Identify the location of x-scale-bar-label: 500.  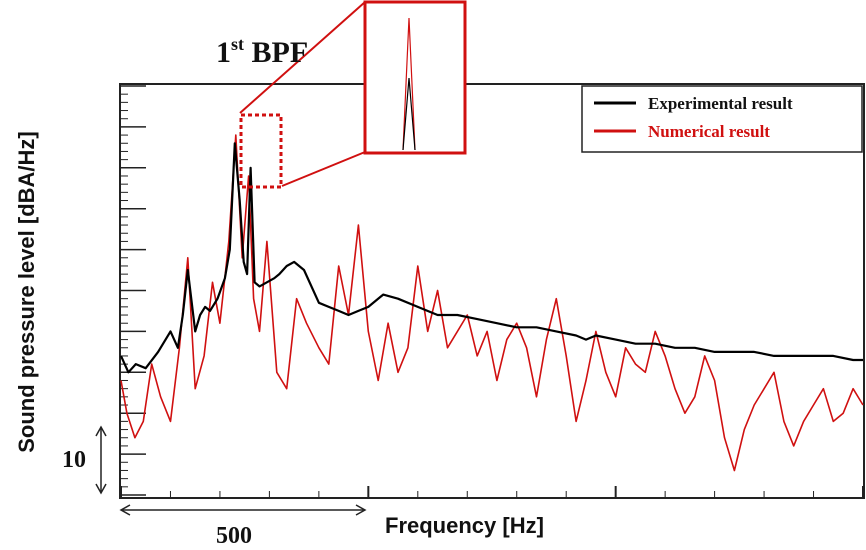
(234, 536).